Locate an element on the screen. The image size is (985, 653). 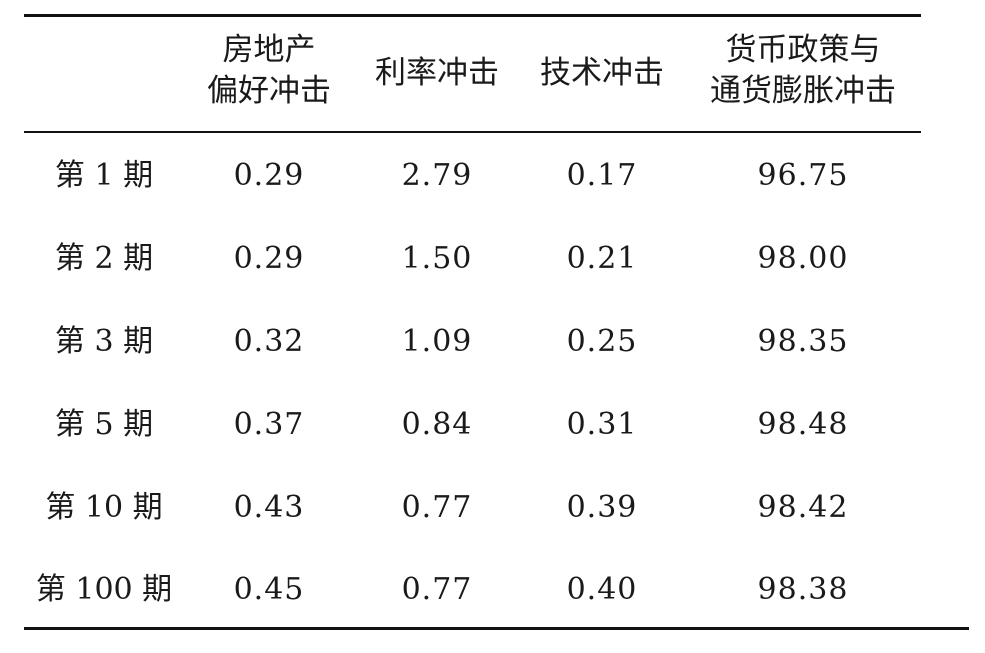
header-interest-rate-shock: 利率冲击 is located at coordinates (437, 73).